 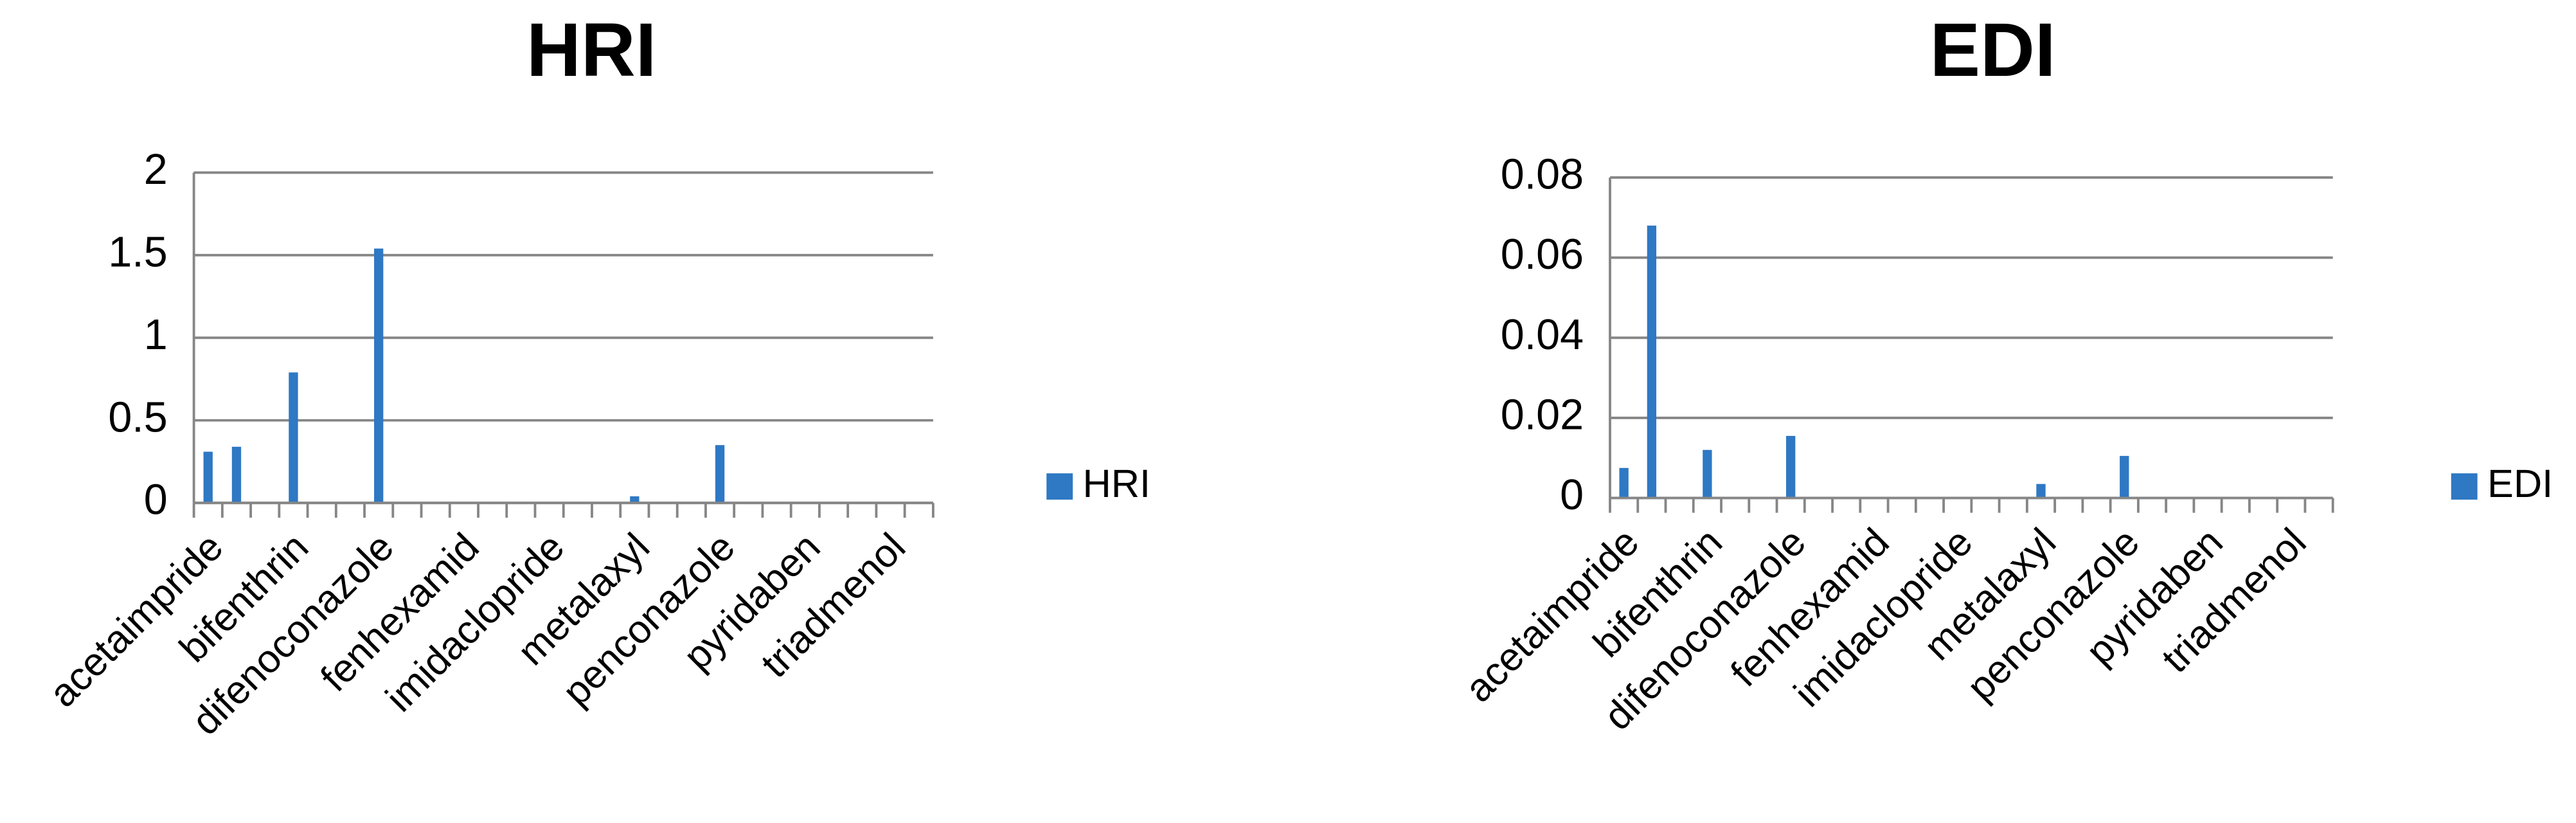 I want to click on y-tick-label: 0.08, so click(x=1542, y=175).